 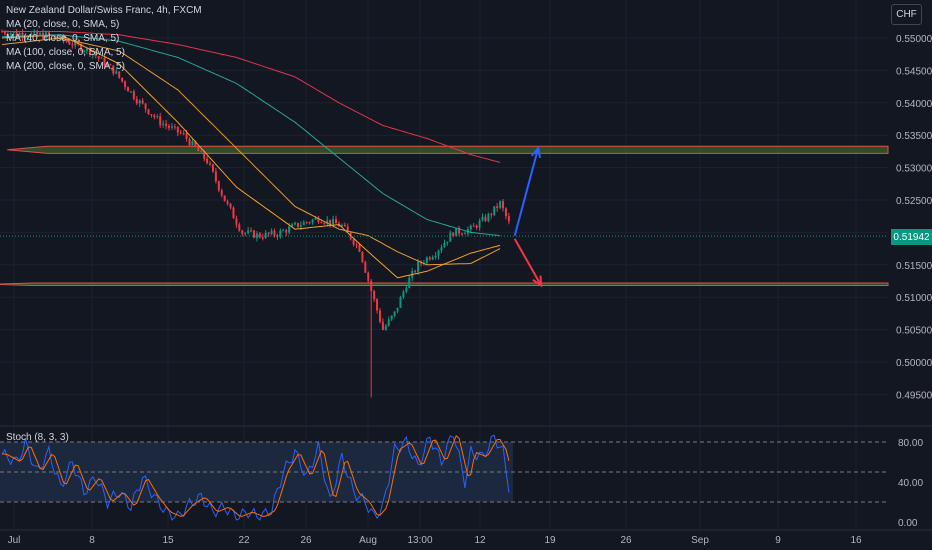 What do you see at coordinates (914, 104) in the screenshot?
I see `y-tick-label: 0.54000` at bounding box center [914, 104].